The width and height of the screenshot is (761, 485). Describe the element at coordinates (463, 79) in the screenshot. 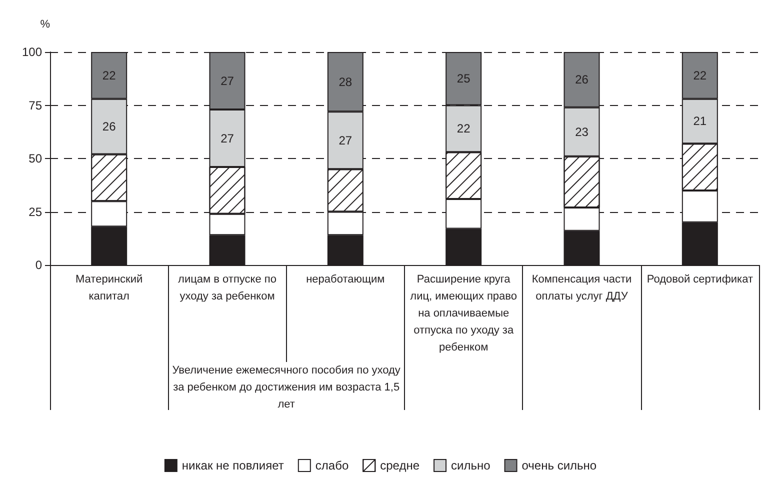

I see `data-label: 25` at that location.